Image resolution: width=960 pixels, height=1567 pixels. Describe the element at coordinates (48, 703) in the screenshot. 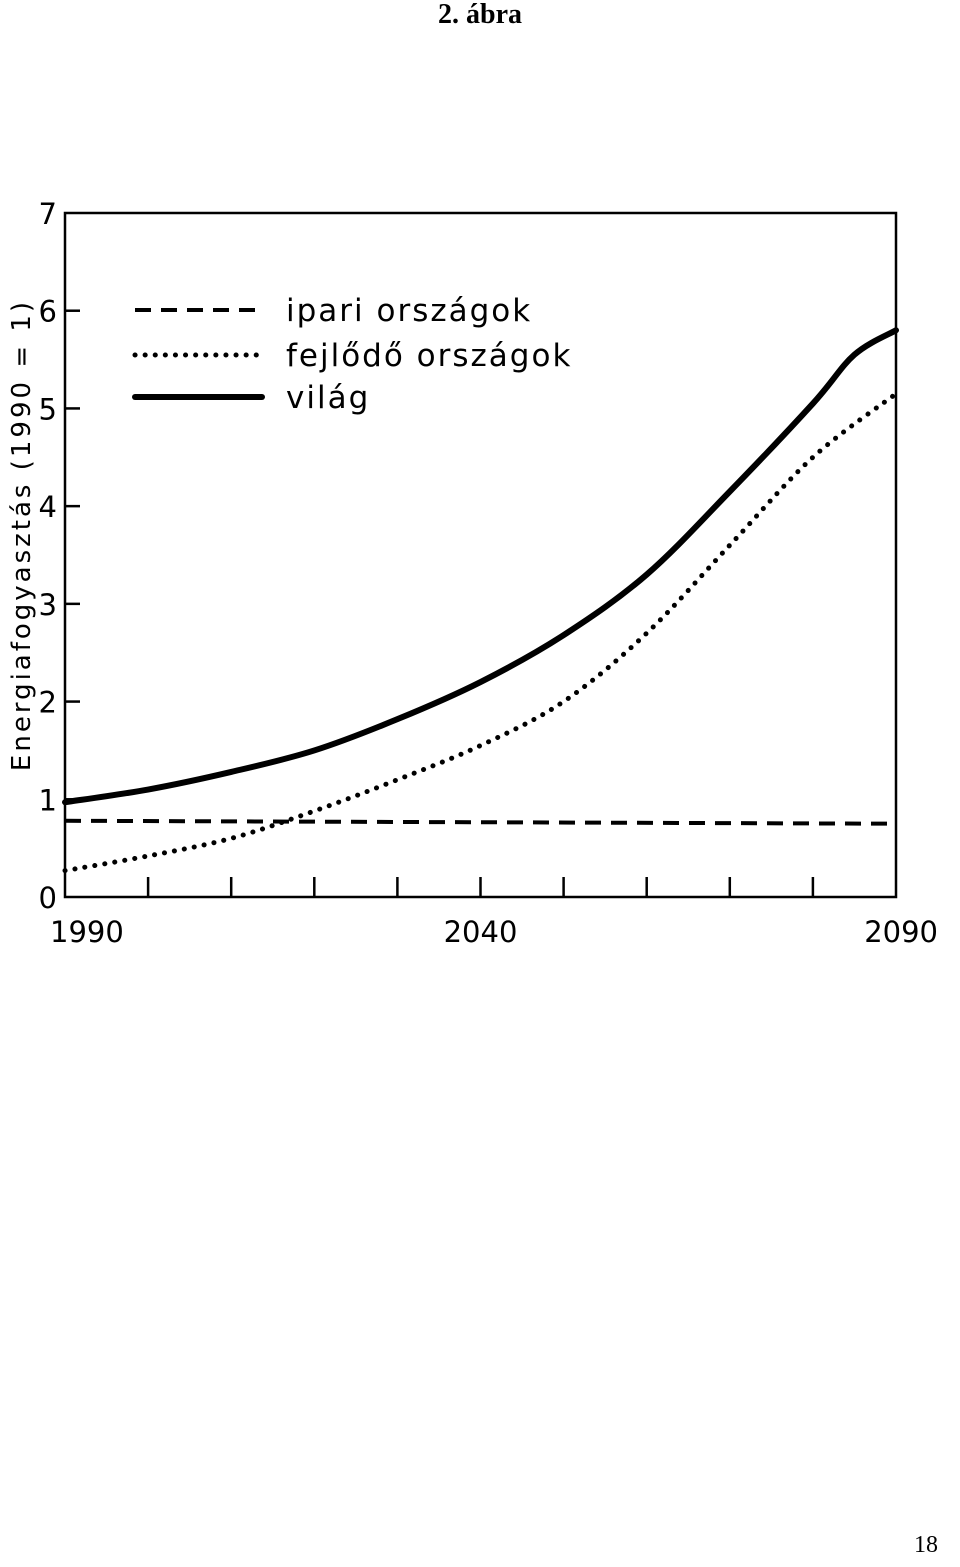

I see `y-tick-label: 2` at that location.